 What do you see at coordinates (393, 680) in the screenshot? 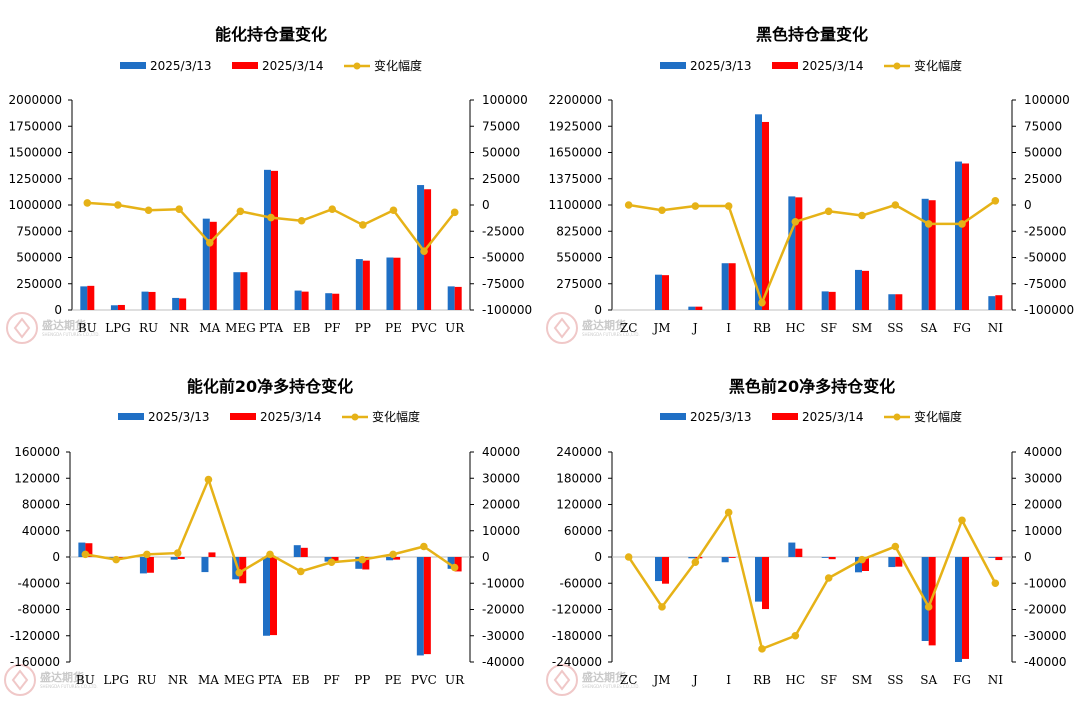
I see `x-tick-label: PE` at bounding box center [393, 680].